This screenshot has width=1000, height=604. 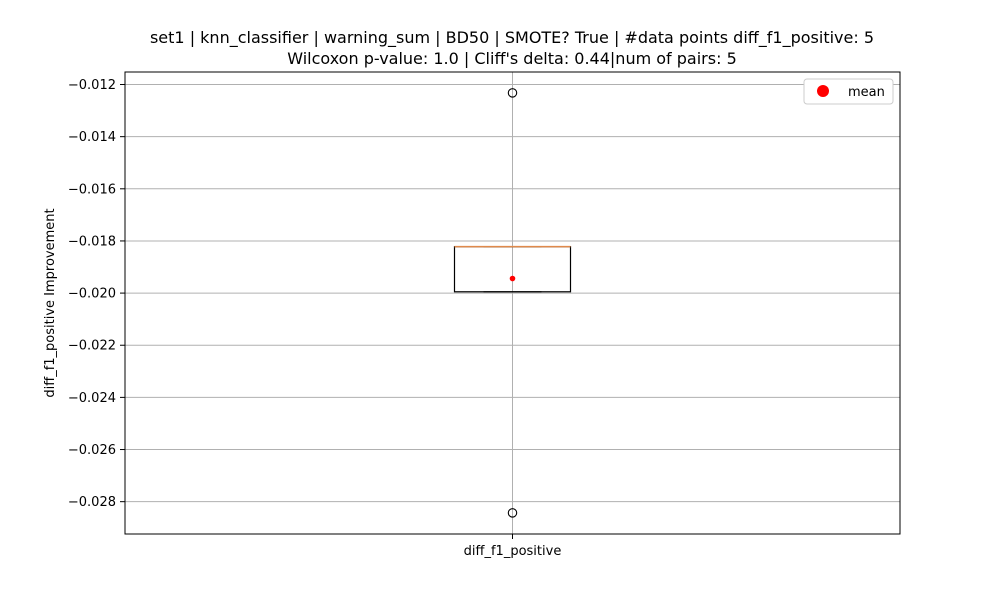 I want to click on y-tick-label: −0.024, so click(x=92, y=398).